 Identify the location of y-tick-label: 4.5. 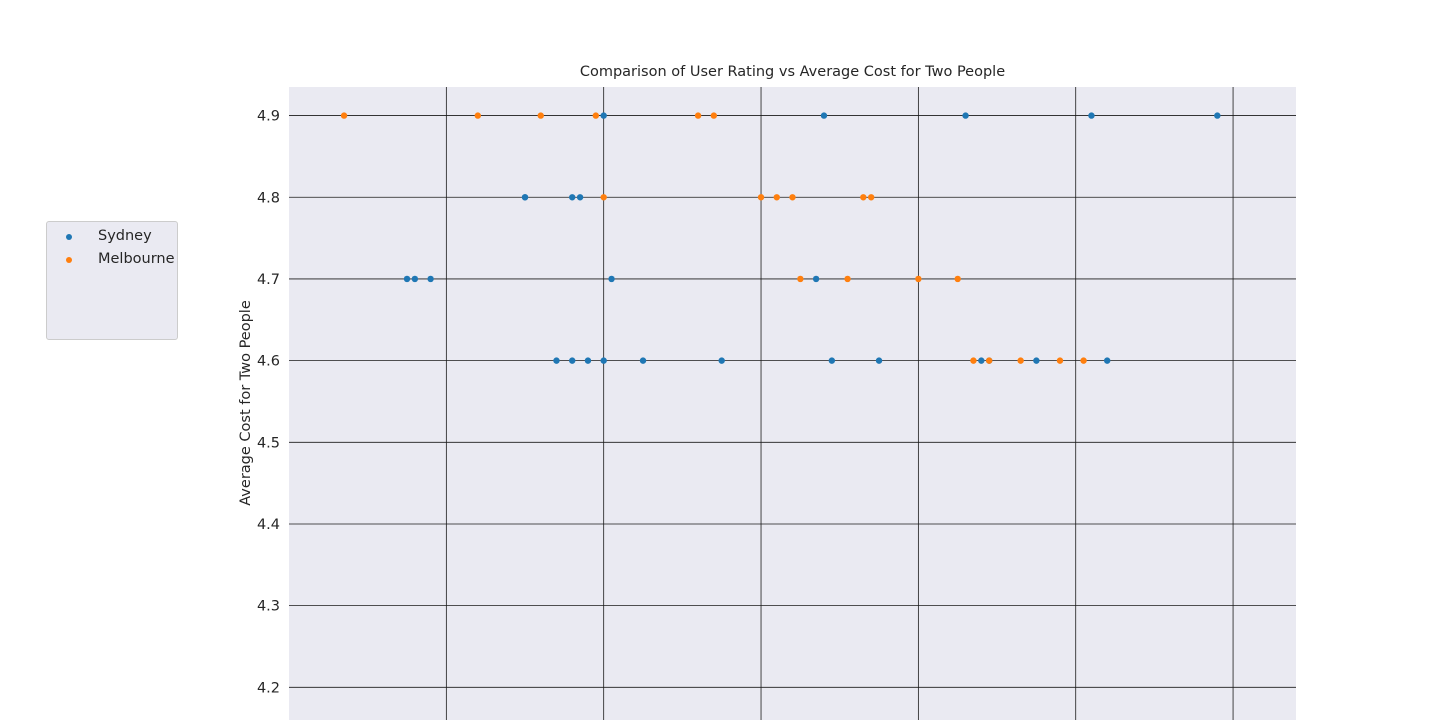
(268, 443).